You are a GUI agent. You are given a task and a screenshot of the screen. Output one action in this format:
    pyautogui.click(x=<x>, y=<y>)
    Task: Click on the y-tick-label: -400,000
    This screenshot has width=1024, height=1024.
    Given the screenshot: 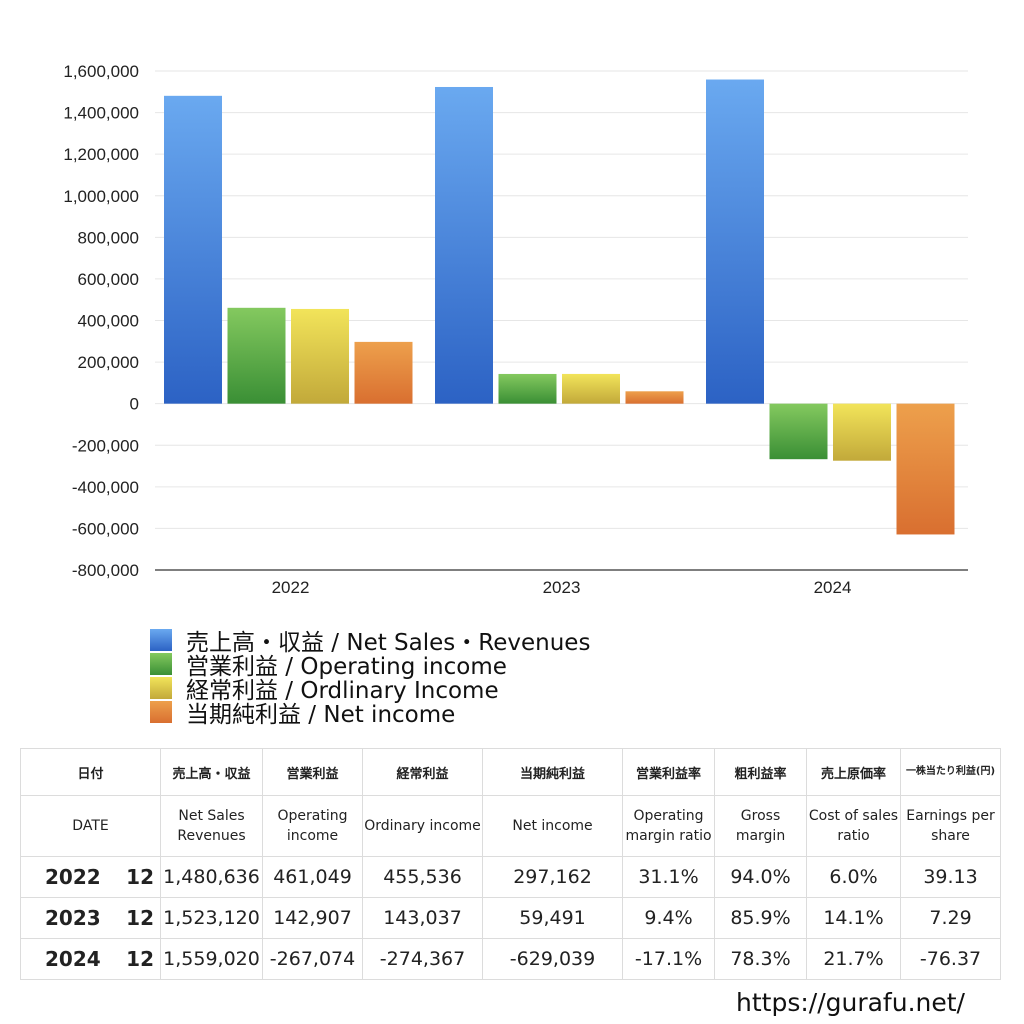 What is the action you would take?
    pyautogui.click(x=105, y=487)
    